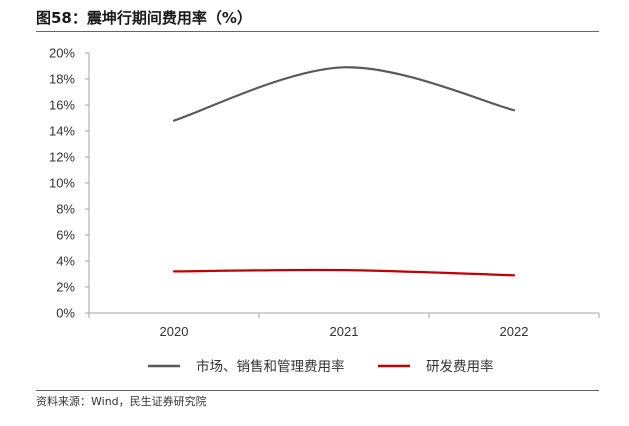  I want to click on y-tick-label: 12%, so click(62, 157).